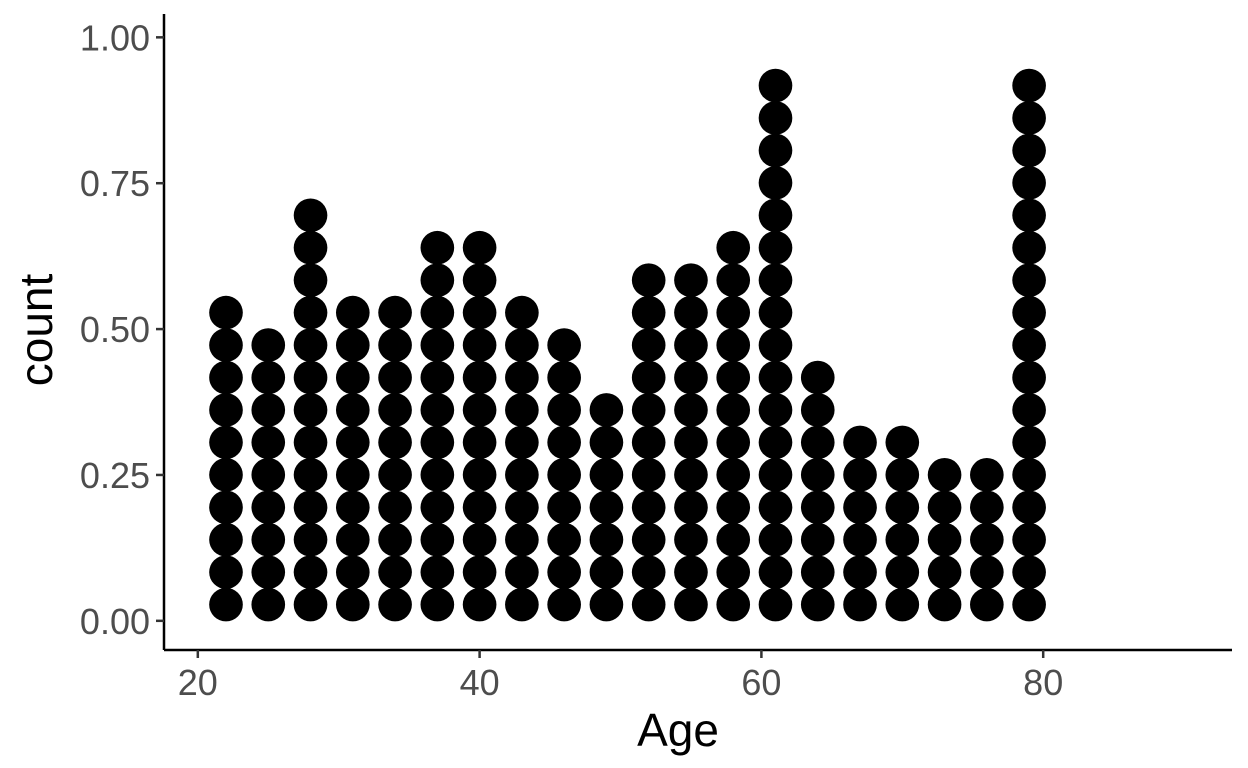  I want to click on x-tick-label: 60, so click(761, 682).